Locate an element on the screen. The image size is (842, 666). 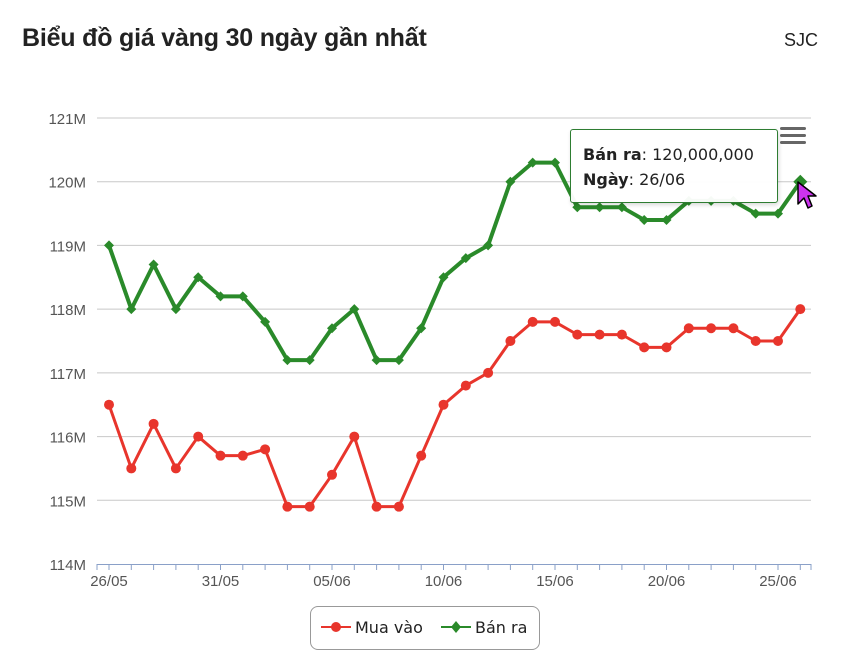
legend-buy-marker-icon is located at coordinates (336, 627).